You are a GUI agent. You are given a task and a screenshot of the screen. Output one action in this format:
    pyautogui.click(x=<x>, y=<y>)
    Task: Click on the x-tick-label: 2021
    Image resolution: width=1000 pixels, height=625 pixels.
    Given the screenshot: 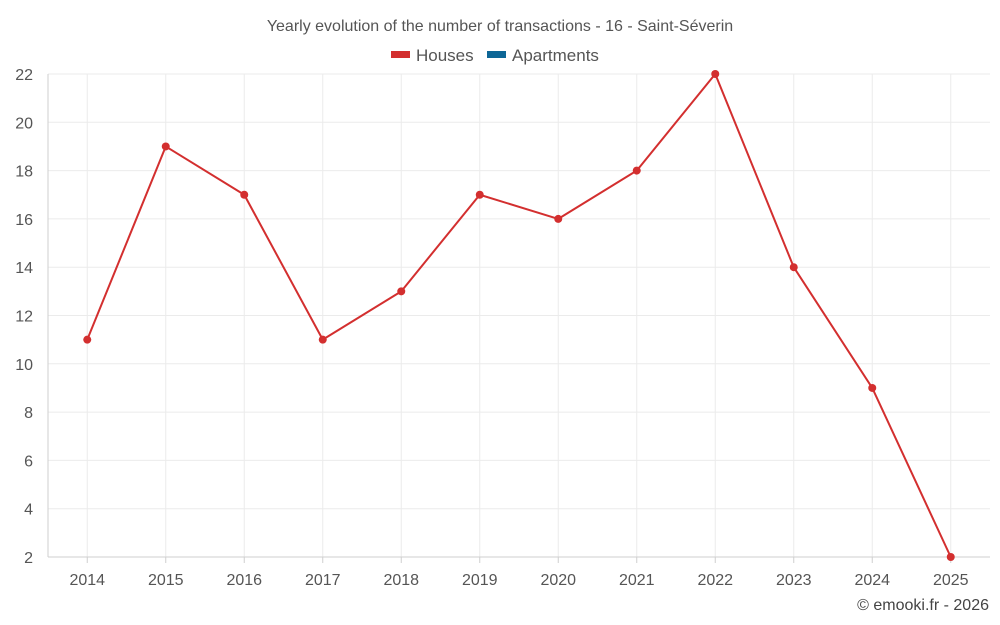 What is the action you would take?
    pyautogui.click(x=637, y=580)
    